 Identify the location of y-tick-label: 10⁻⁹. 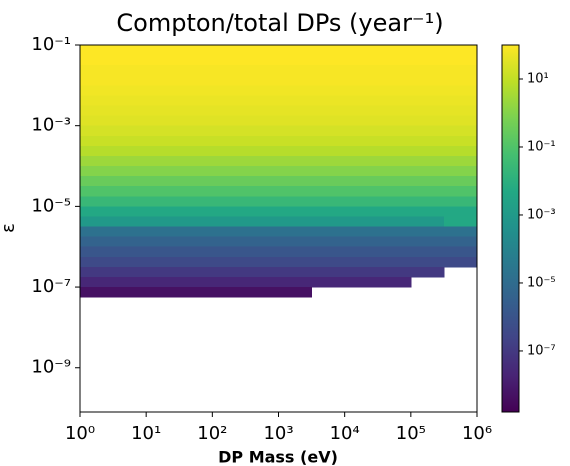
(51, 367).